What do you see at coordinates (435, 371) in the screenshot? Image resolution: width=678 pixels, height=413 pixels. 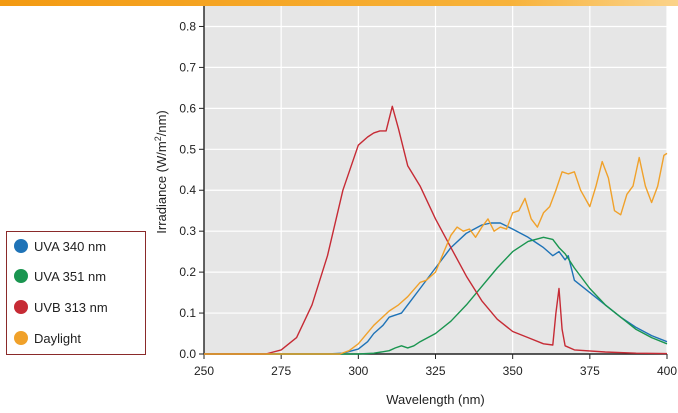 I see `x-tick-label: 325` at bounding box center [435, 371].